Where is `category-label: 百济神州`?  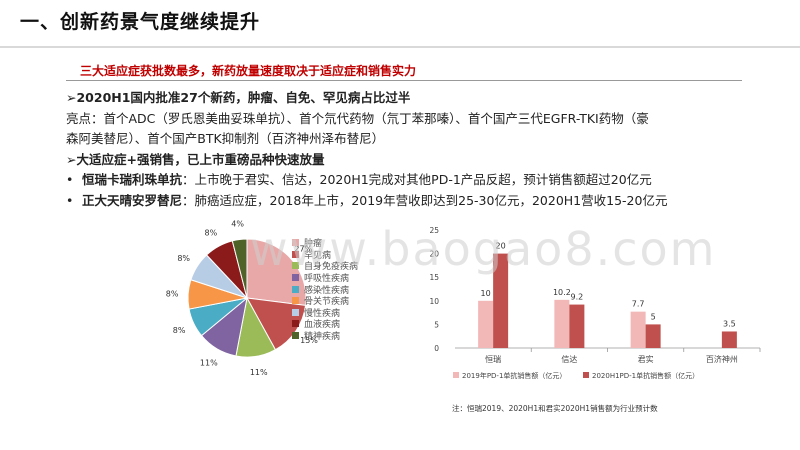 category-label: 百济神州 is located at coordinates (722, 359).